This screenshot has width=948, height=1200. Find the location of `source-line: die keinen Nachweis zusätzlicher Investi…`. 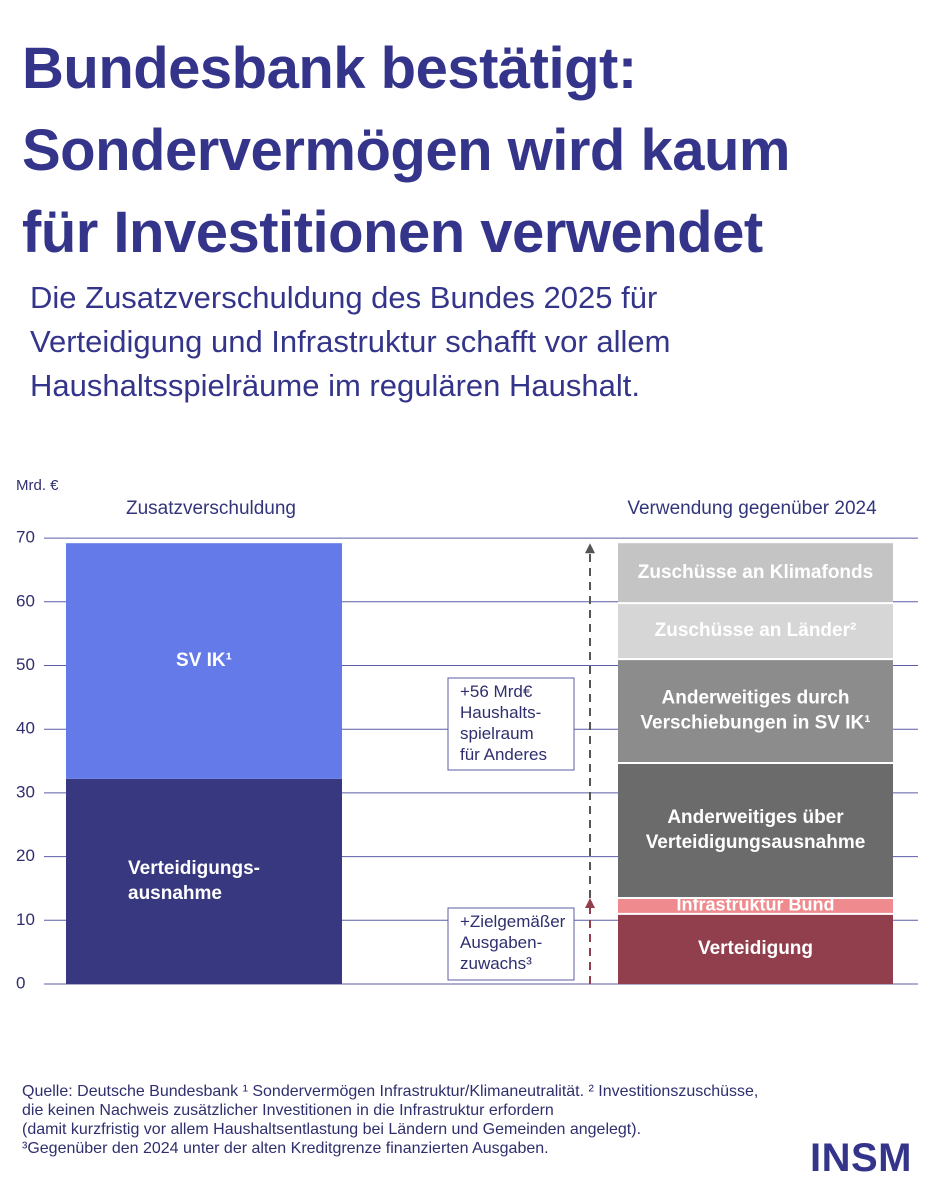

source-line: die keinen Nachweis zusätzlicher Investi… is located at coordinates (288, 1110).